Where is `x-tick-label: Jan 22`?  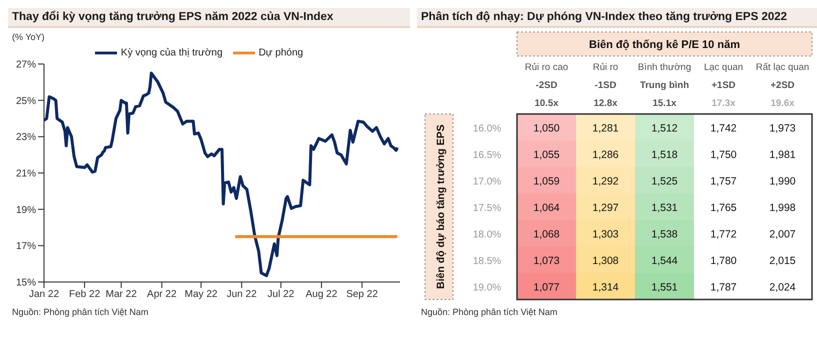 x-tick-label: Jan 22 is located at coordinates (44, 294).